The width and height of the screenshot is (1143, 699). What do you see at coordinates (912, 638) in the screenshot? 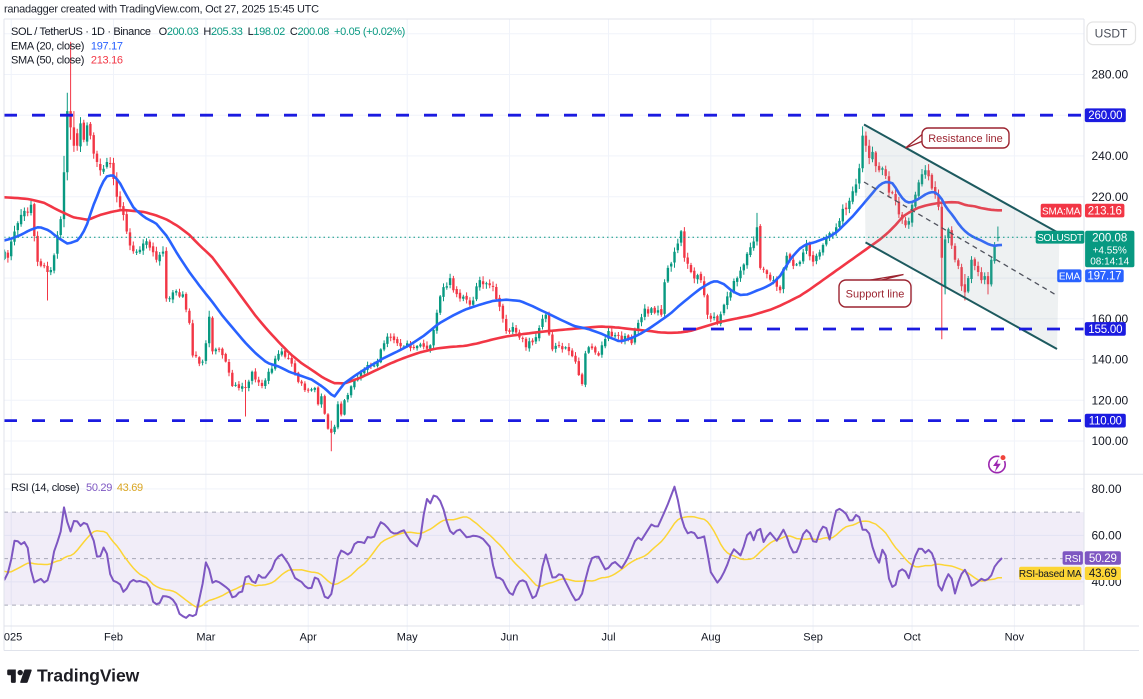
I see `svg-text: Oct` at bounding box center [912, 638].